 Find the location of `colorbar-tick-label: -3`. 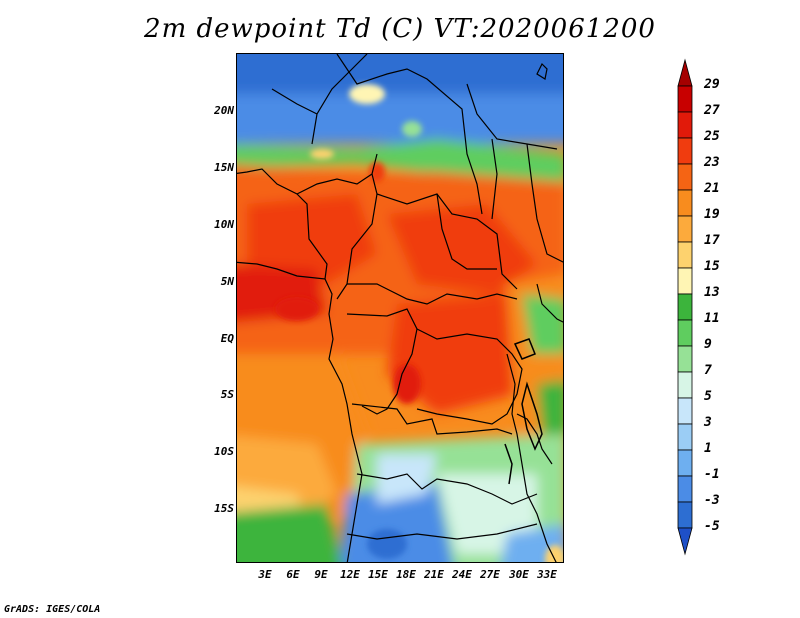

colorbar-tick-label: -3 is located at coordinates (712, 500).